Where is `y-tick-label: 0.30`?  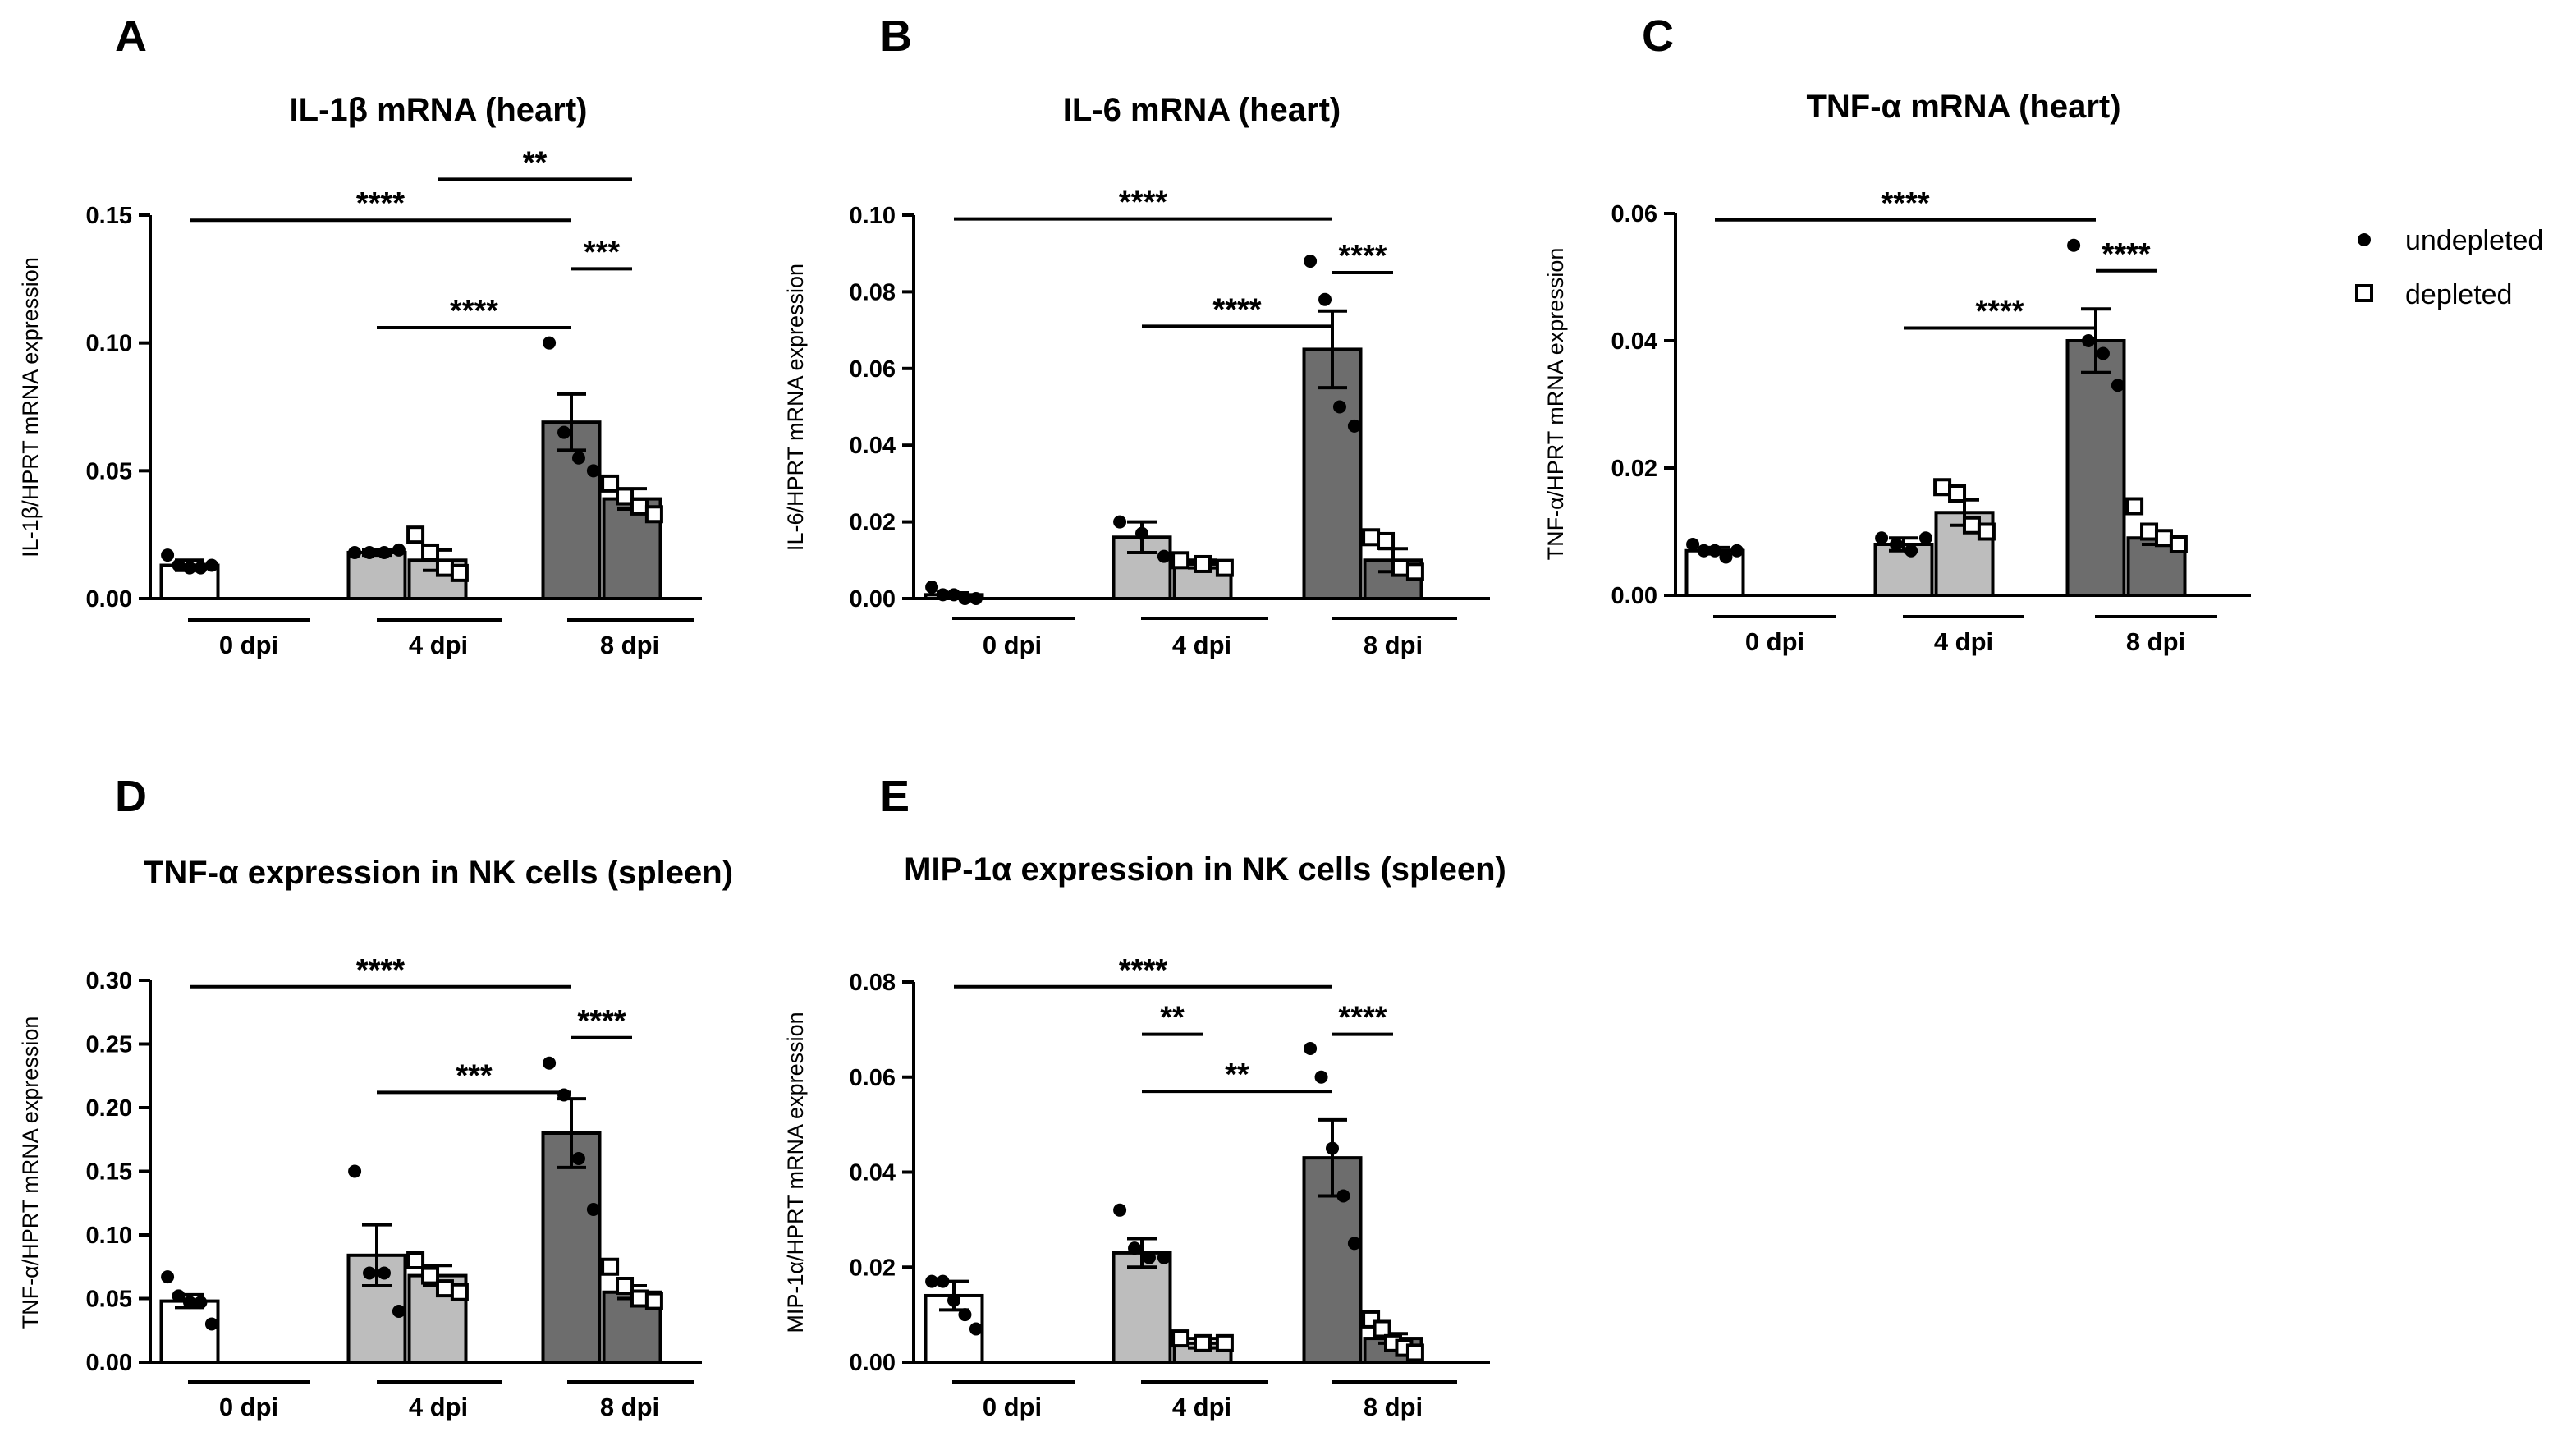
y-tick-label: 0.30 is located at coordinates (109, 981).